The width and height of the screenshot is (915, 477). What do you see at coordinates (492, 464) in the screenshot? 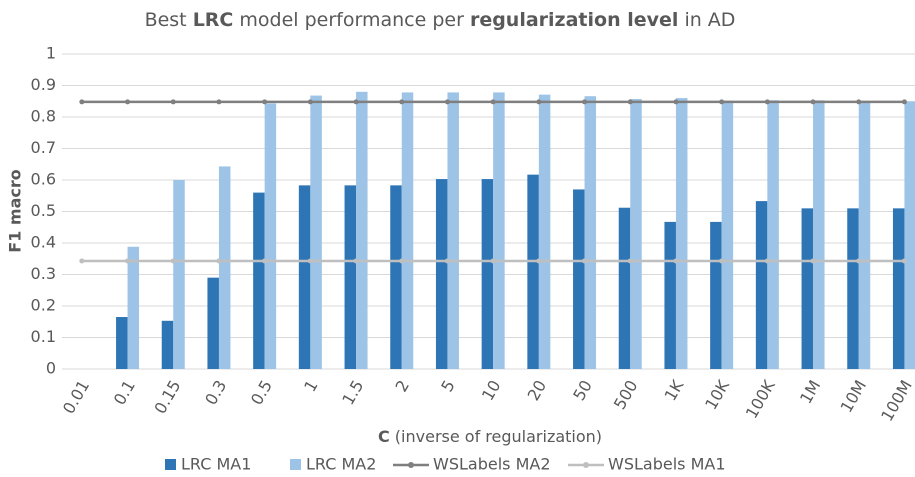
I see `legend-label: WSLabels MA2` at bounding box center [492, 464].